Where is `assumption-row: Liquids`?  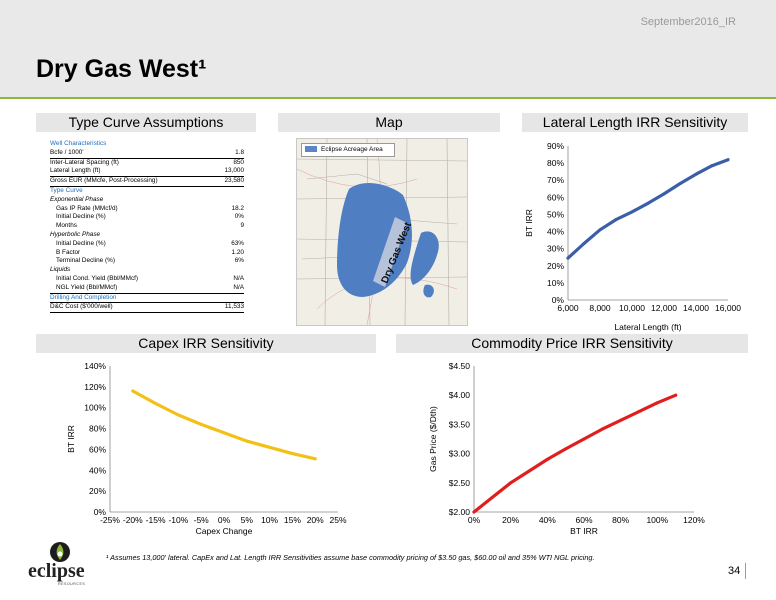 assumption-row: Liquids is located at coordinates (147, 270).